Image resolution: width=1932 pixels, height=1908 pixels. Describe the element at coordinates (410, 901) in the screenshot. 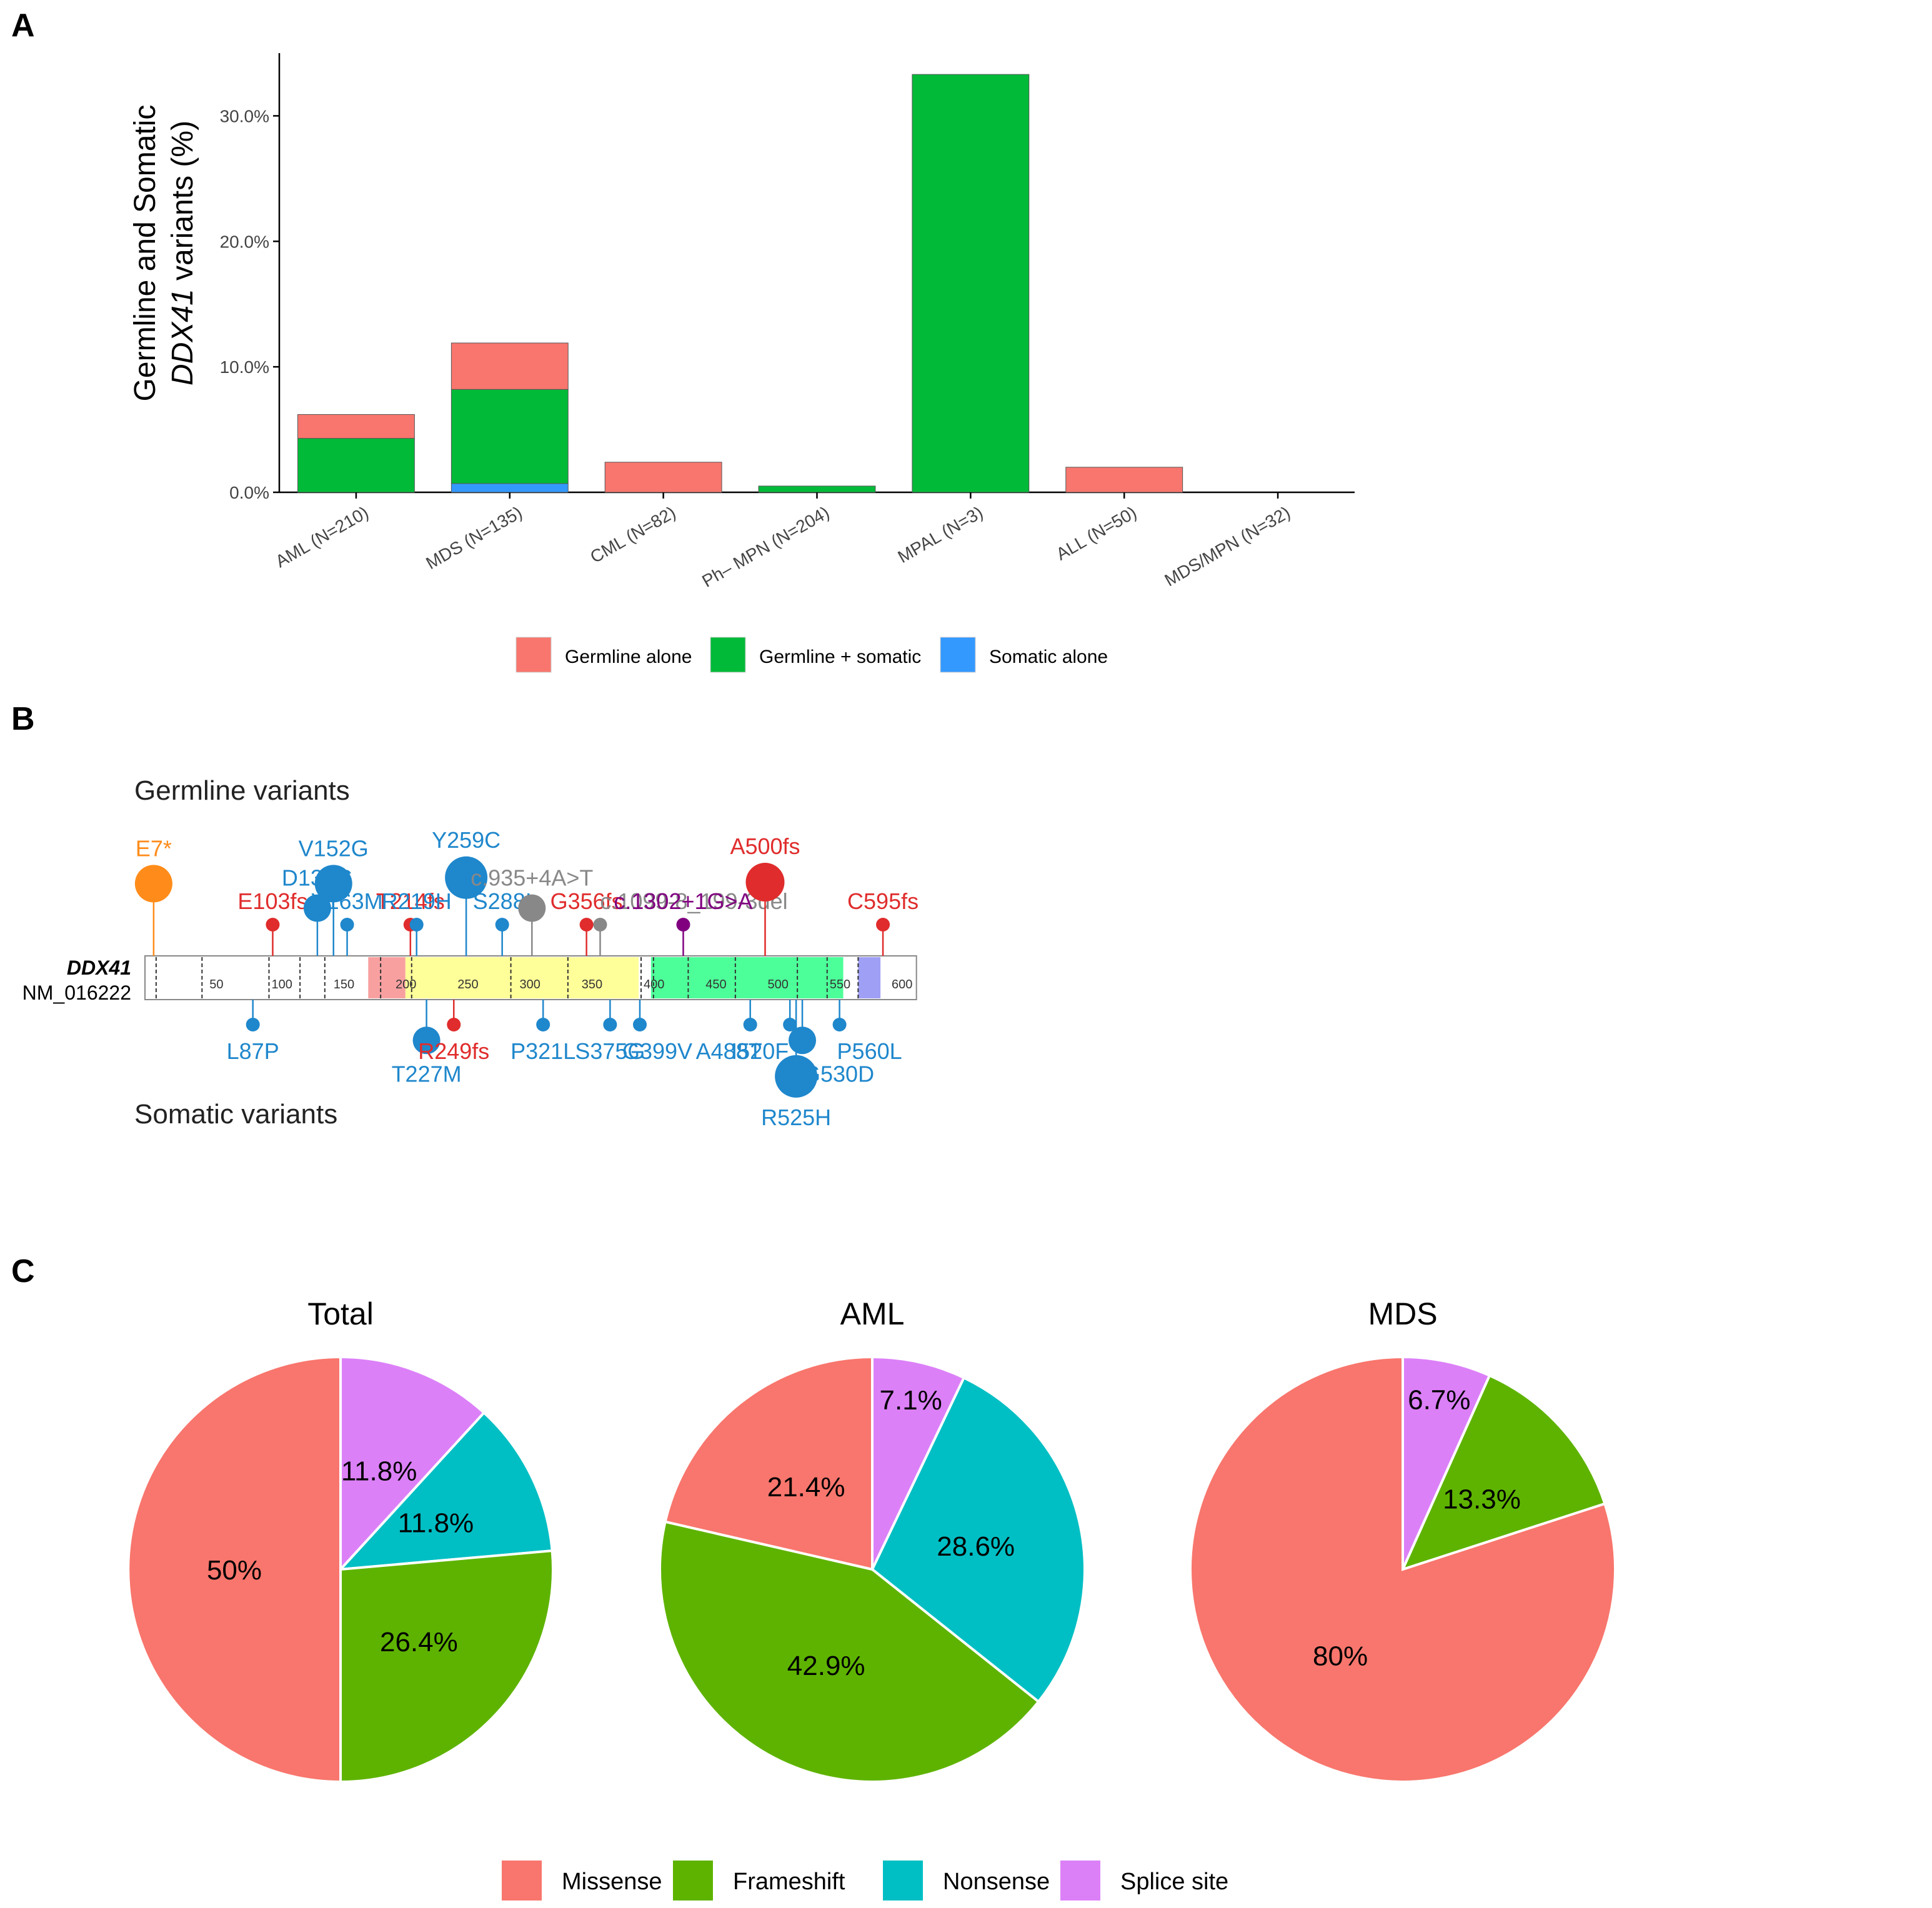

I see `germline-variant-label: T214fs` at that location.